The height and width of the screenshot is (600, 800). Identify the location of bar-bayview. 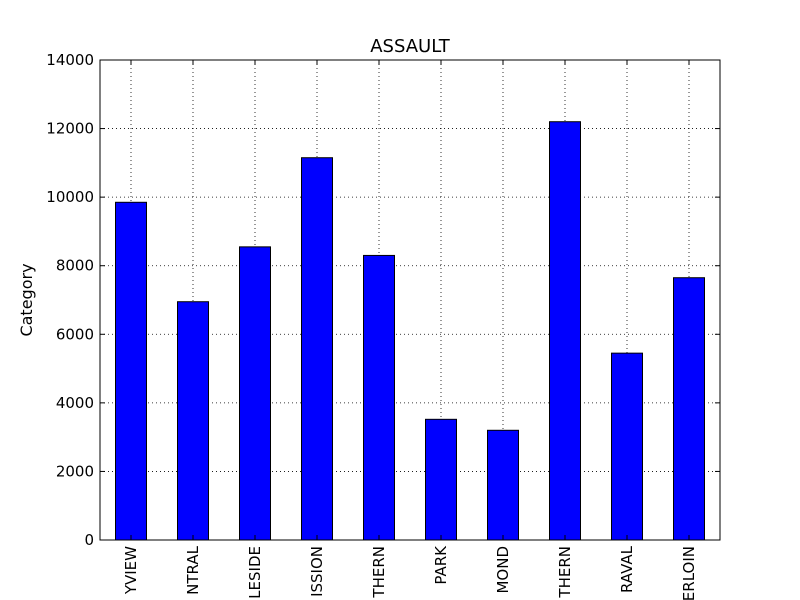
(131, 371).